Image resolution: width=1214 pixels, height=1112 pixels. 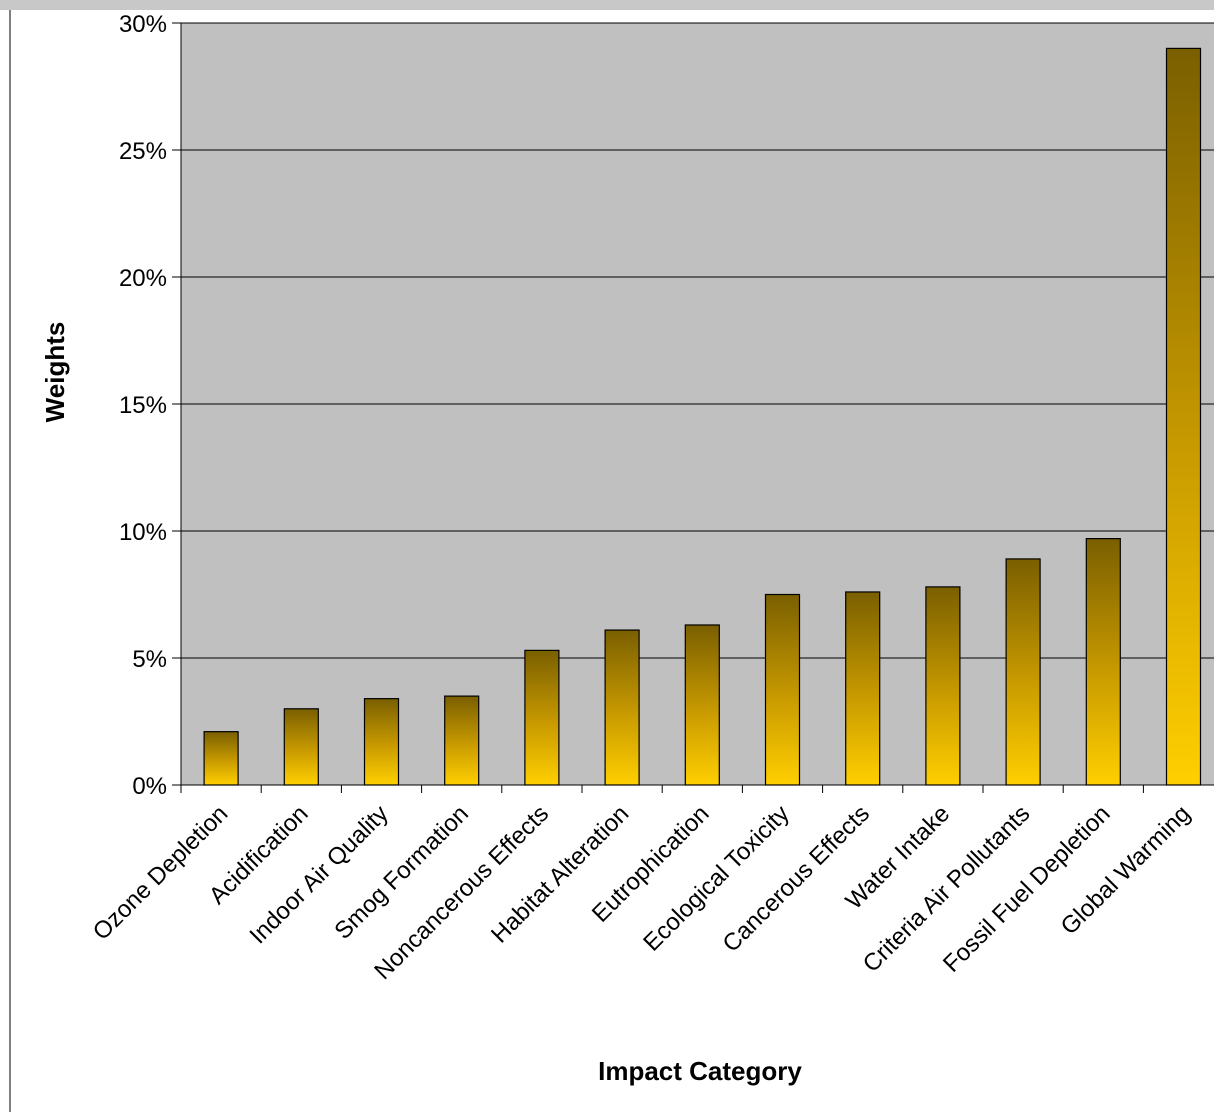 What do you see at coordinates (143, 405) in the screenshot?
I see `y-tick-label: 15%` at bounding box center [143, 405].